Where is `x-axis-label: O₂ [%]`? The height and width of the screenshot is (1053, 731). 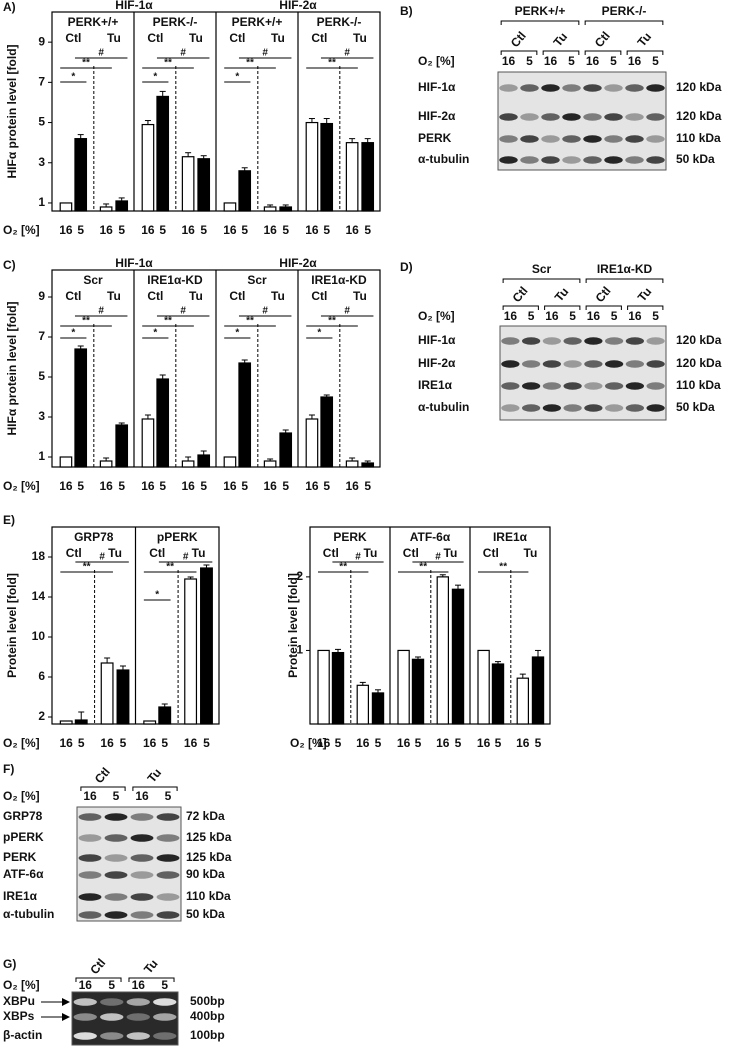 x-axis-label: O₂ [%] is located at coordinates (21, 230).